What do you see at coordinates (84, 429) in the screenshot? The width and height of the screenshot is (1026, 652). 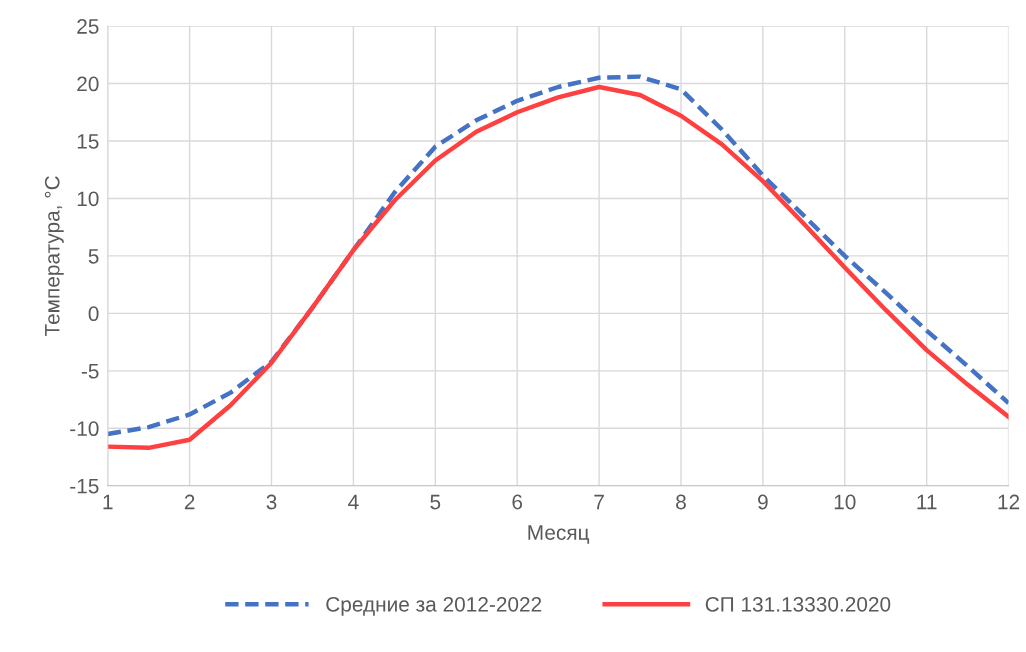 I see `y-tick-label: -10` at bounding box center [84, 429].